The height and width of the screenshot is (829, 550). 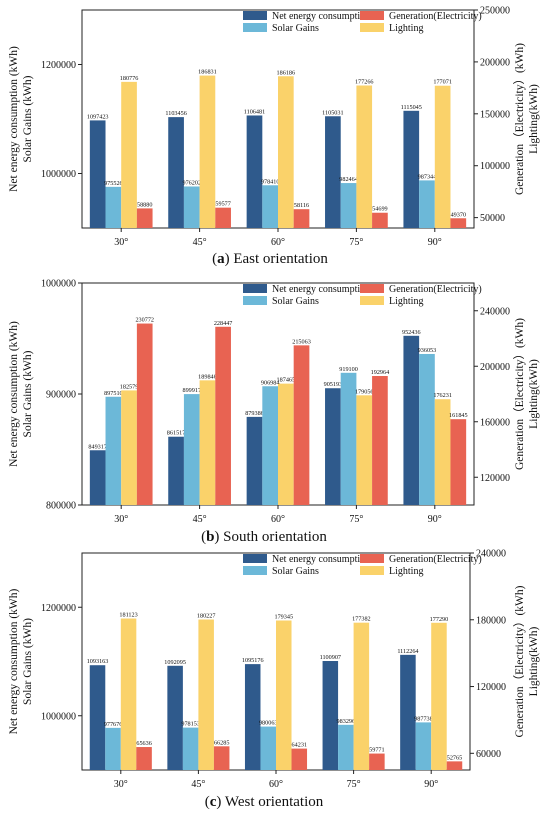 I want to click on series-generation-electricity-: 58880 59577 58116 54699 49370, so click(x=301, y=214).